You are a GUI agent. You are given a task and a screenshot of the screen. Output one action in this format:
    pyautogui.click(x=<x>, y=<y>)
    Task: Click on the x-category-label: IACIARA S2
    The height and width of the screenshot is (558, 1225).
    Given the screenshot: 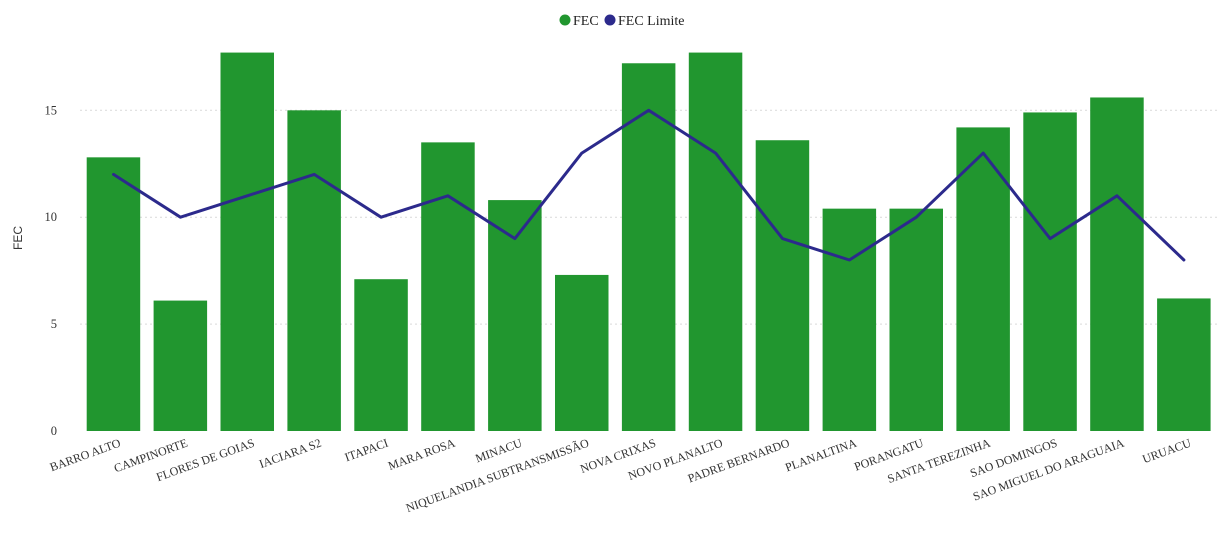 What is the action you would take?
    pyautogui.click(x=290, y=453)
    